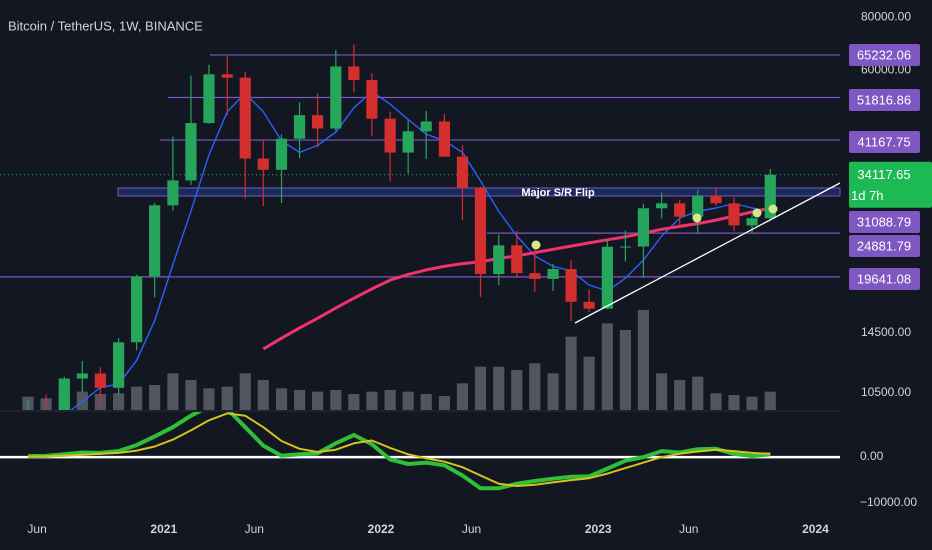  Describe the element at coordinates (105, 25) in the screenshot. I see `chart-title: Bitcoin / TetherUS, 1W, BINANCE` at that location.